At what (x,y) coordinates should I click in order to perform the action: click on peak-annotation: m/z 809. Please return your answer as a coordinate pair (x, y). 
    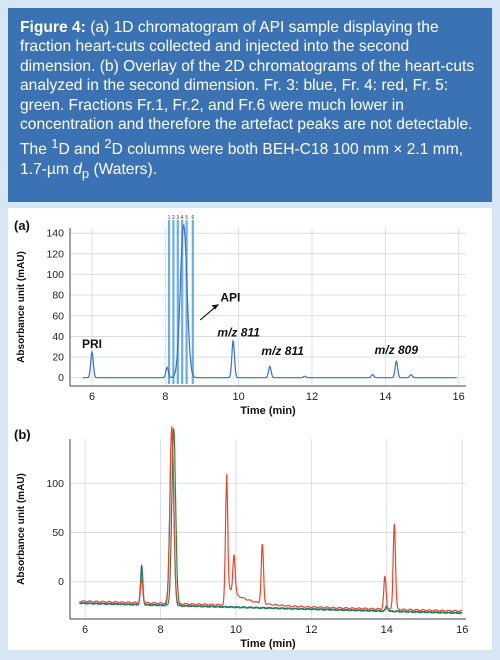
    Looking at the image, I should click on (397, 350).